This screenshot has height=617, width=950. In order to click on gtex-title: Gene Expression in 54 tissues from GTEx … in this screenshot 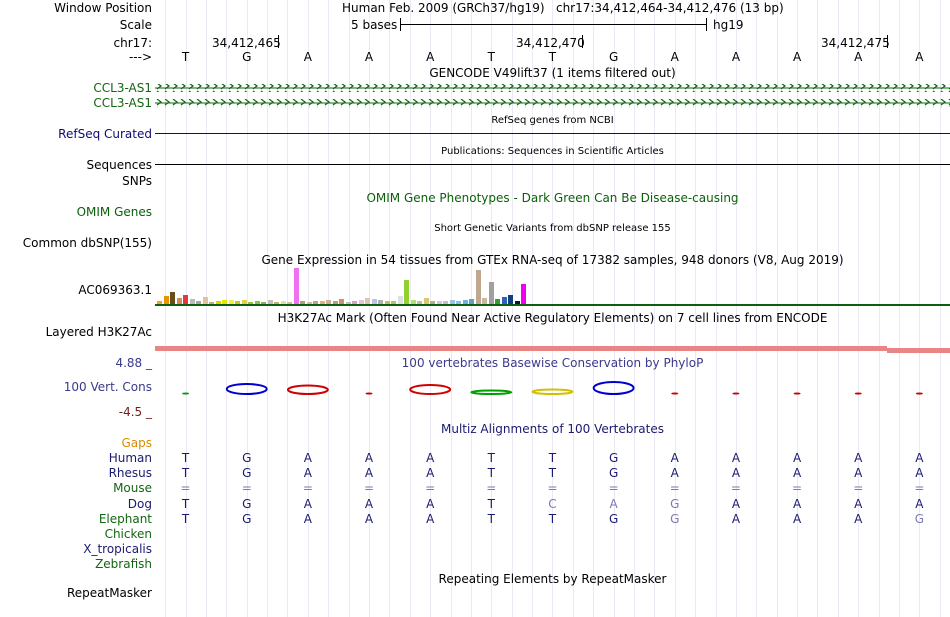, I will do `click(552, 260)`.